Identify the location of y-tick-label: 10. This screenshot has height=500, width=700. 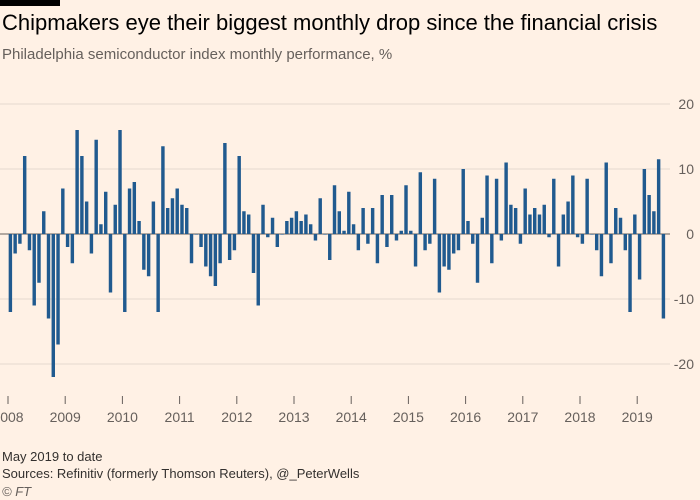
(686, 169).